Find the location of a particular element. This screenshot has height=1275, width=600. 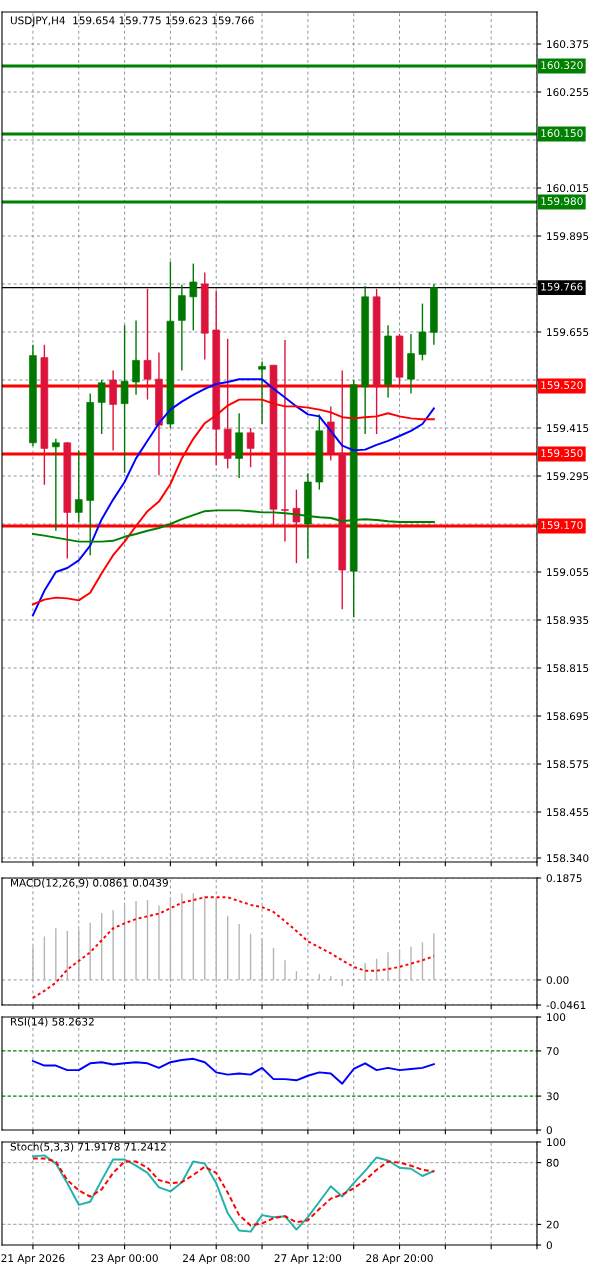

x-tick-label: 28 Apr 20:00 is located at coordinates (399, 1259).